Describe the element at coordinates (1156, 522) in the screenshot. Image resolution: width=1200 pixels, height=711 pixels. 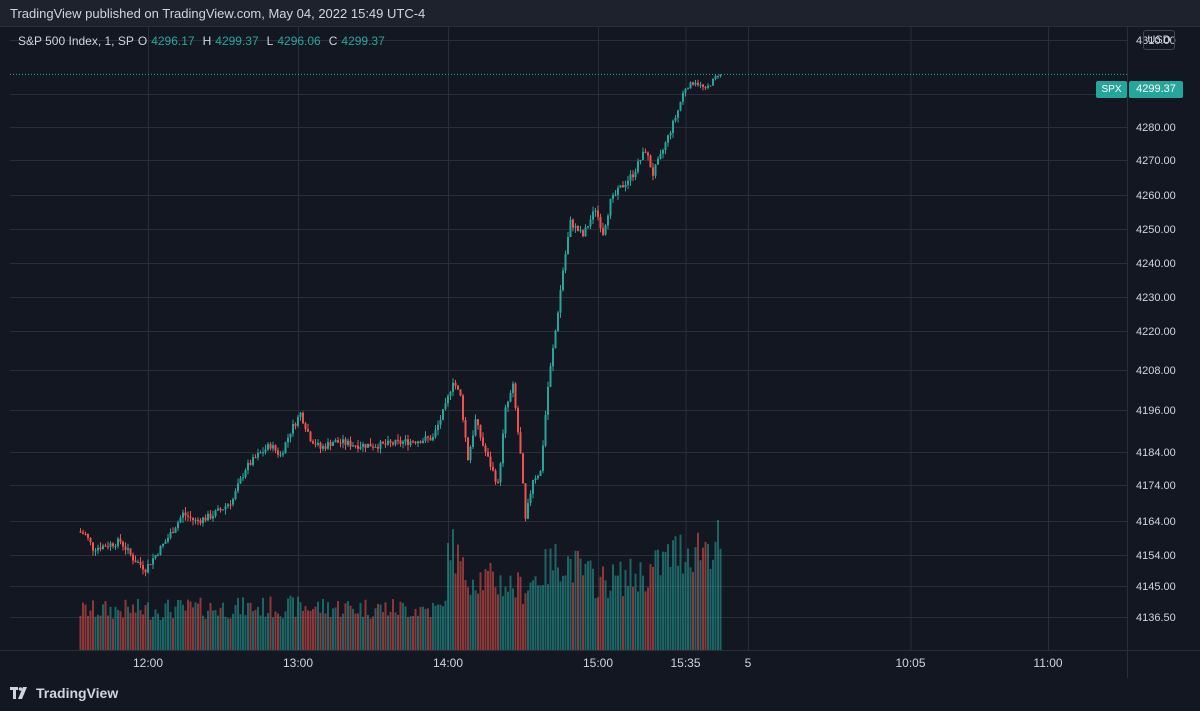
I see `y-tick-label: 4164.00` at that location.